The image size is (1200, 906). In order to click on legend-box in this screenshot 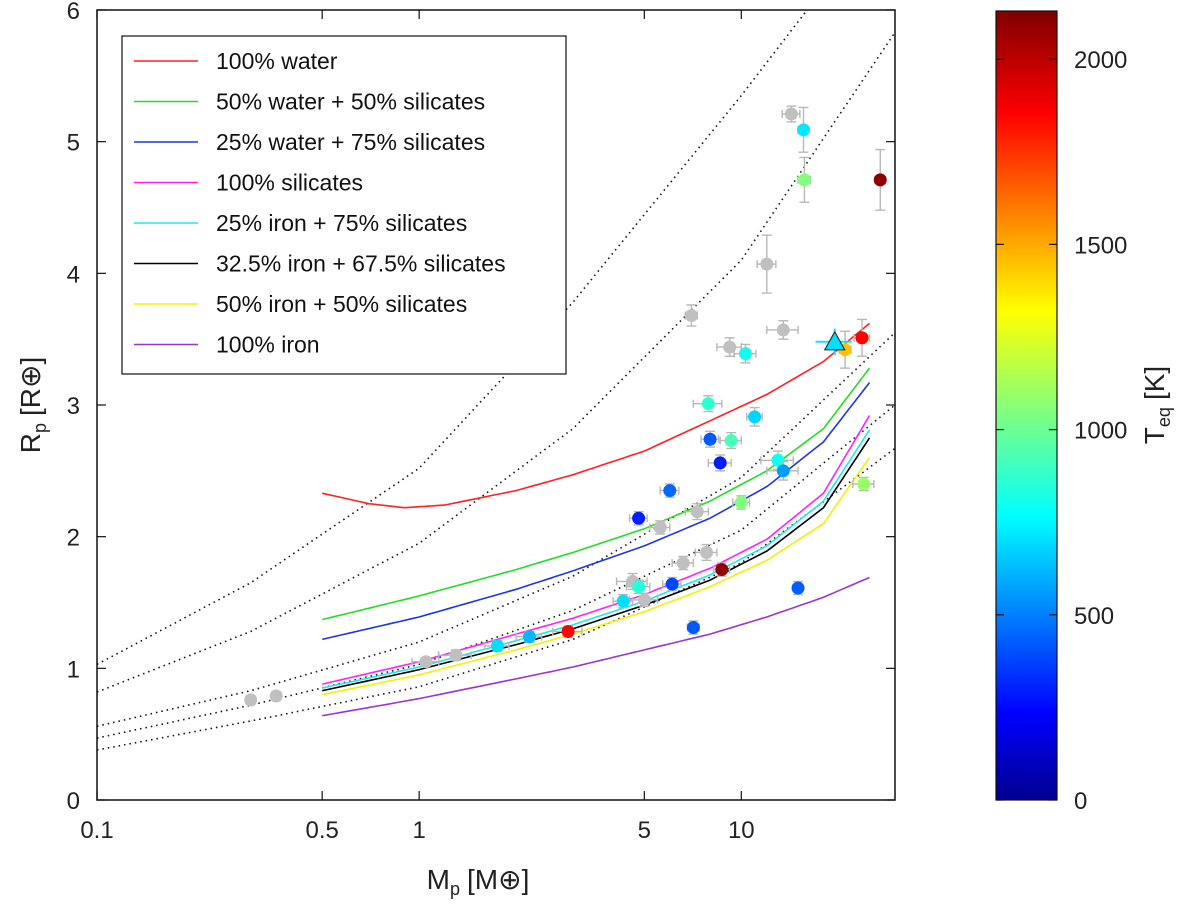, I will do `click(344, 205)`.